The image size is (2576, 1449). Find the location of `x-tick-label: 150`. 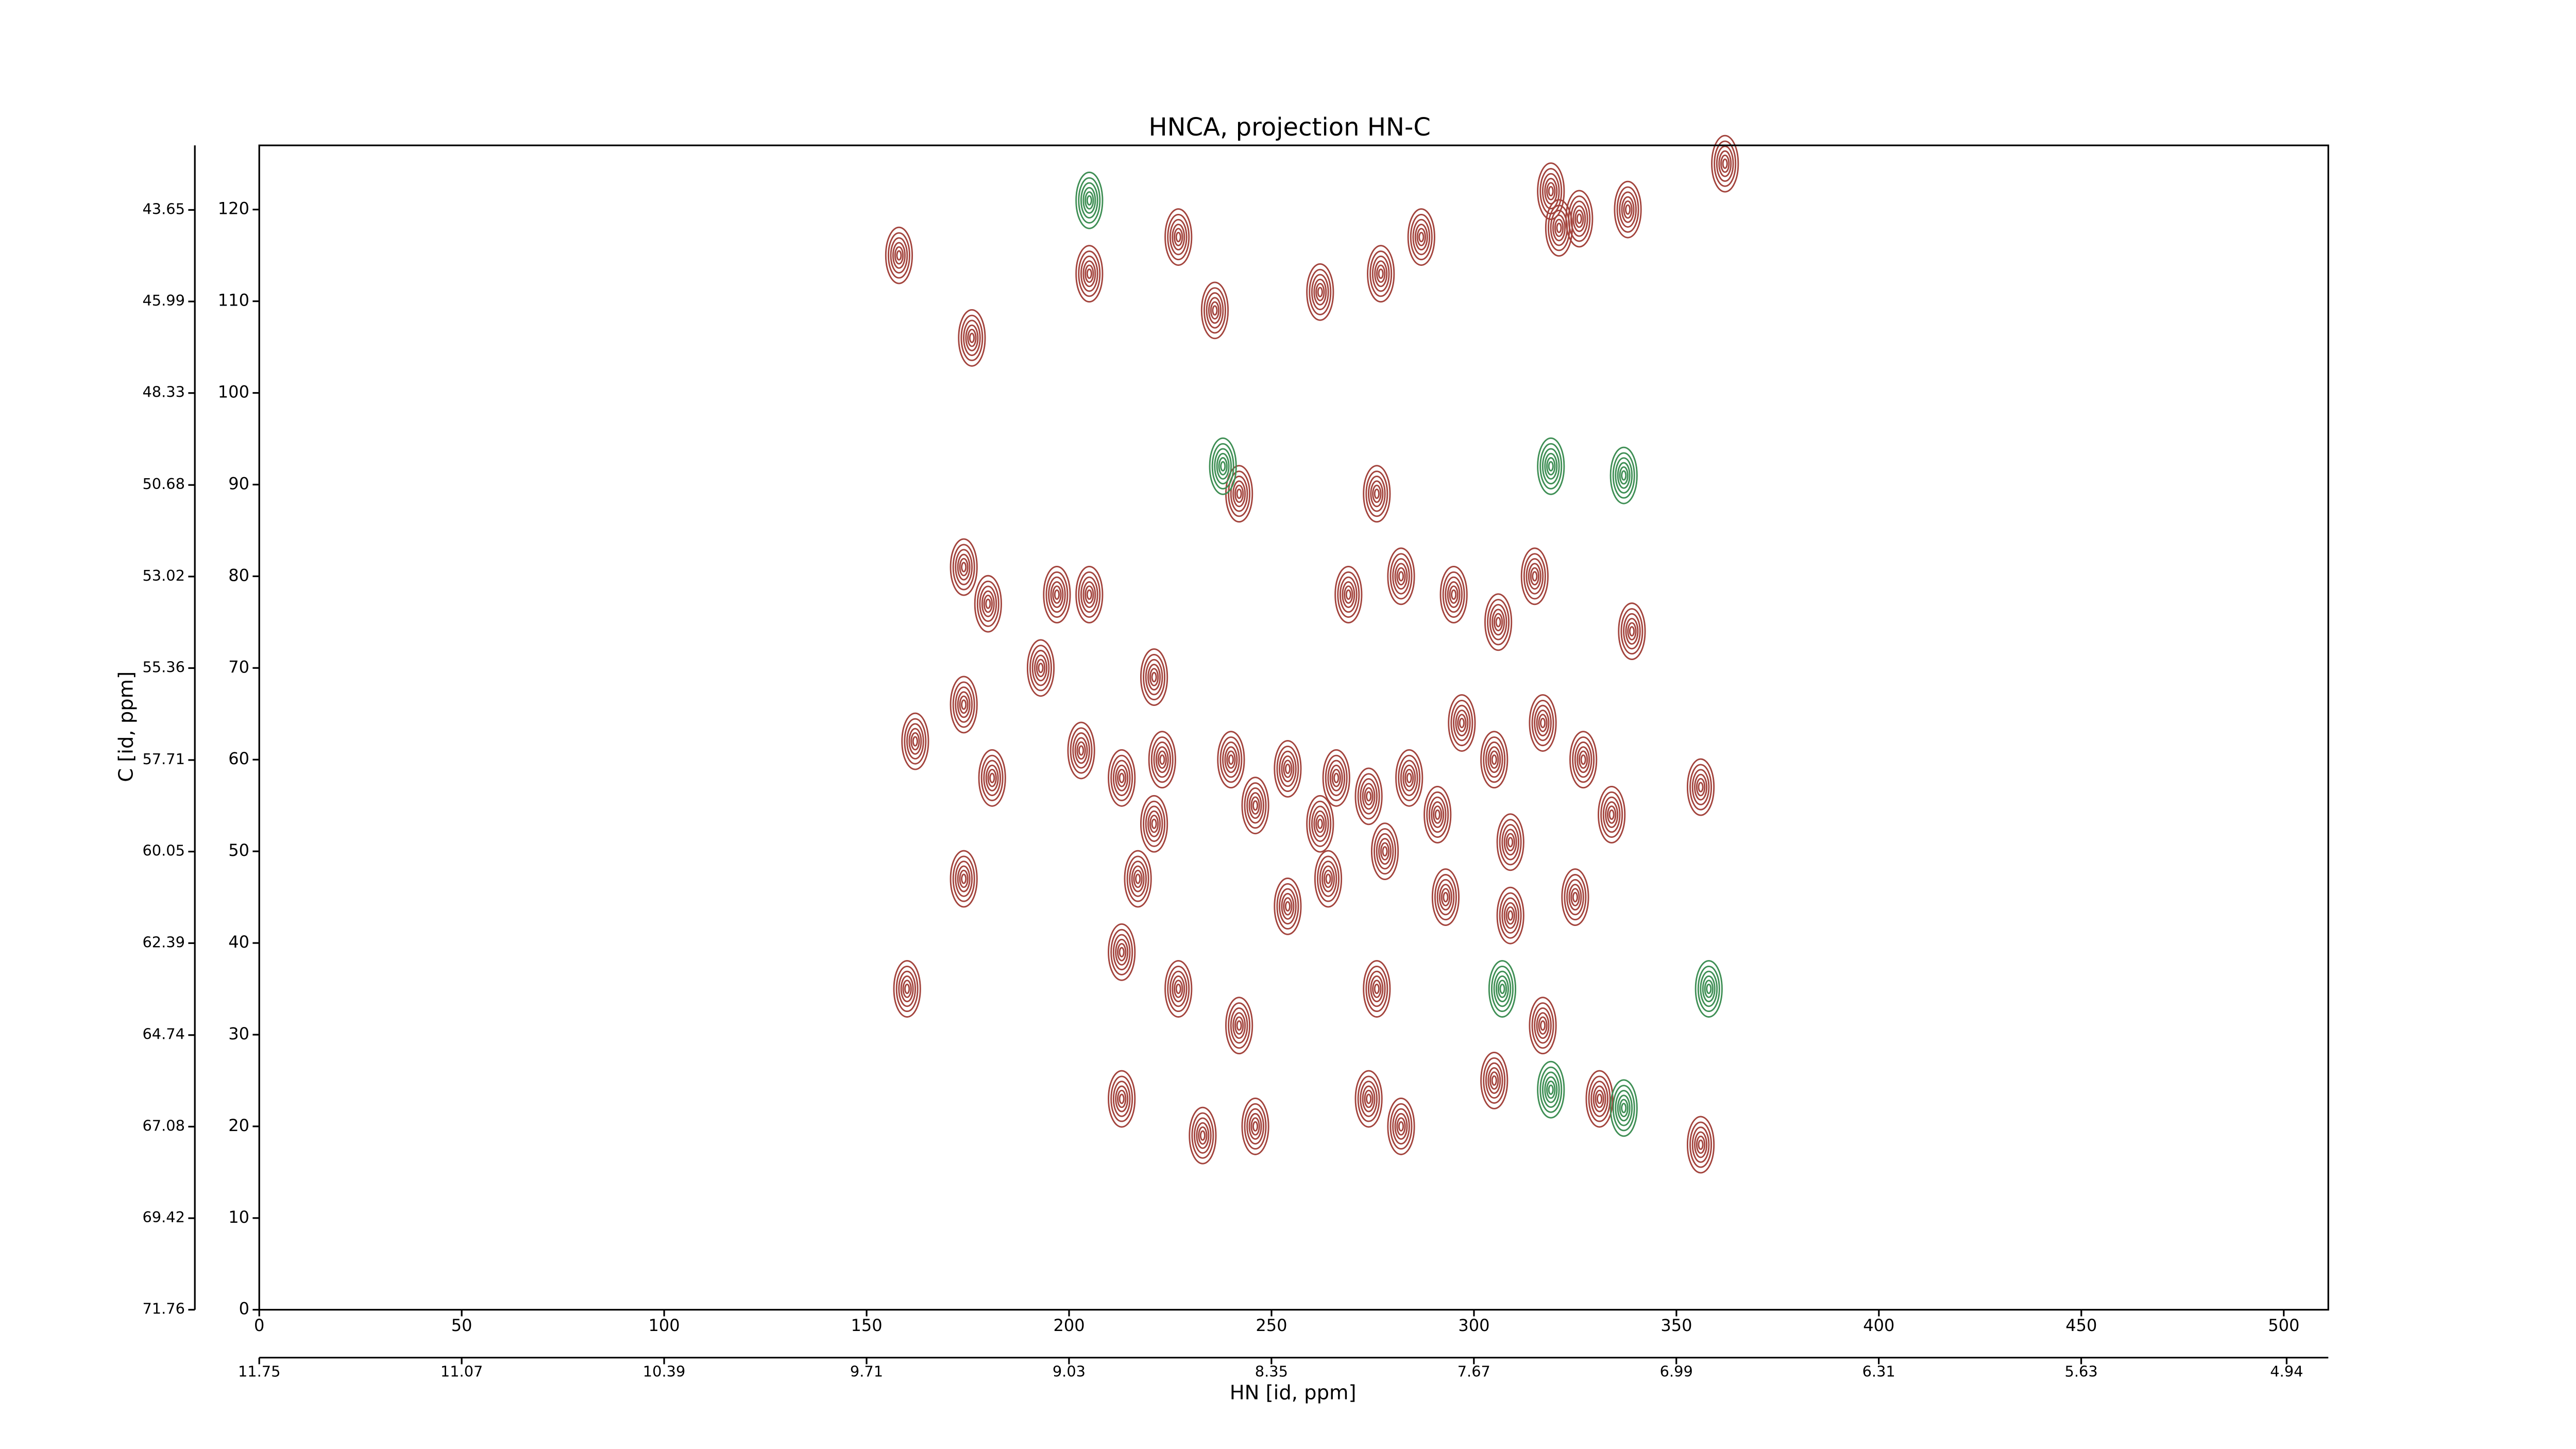

x-tick-label: 150 is located at coordinates (866, 1325).